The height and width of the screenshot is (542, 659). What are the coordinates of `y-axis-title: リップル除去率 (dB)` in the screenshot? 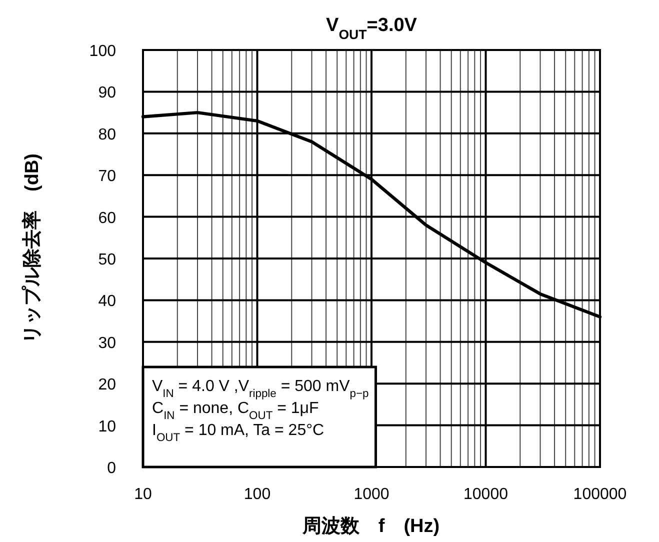 It's located at (32, 249).